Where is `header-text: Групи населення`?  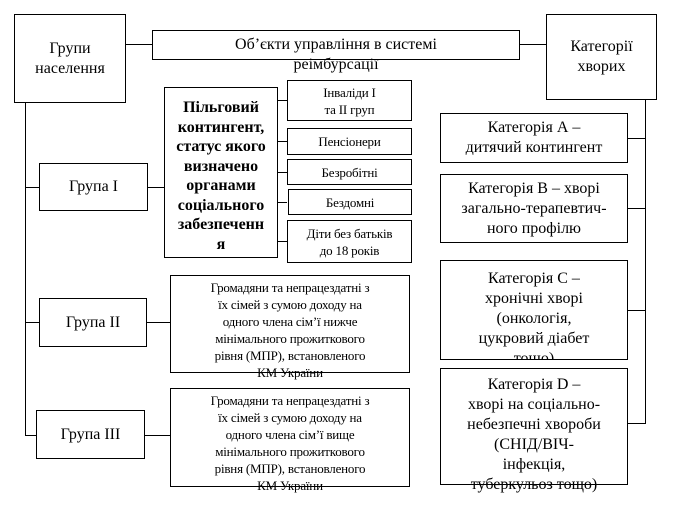
header-text: Групи населення is located at coordinates (70, 58).